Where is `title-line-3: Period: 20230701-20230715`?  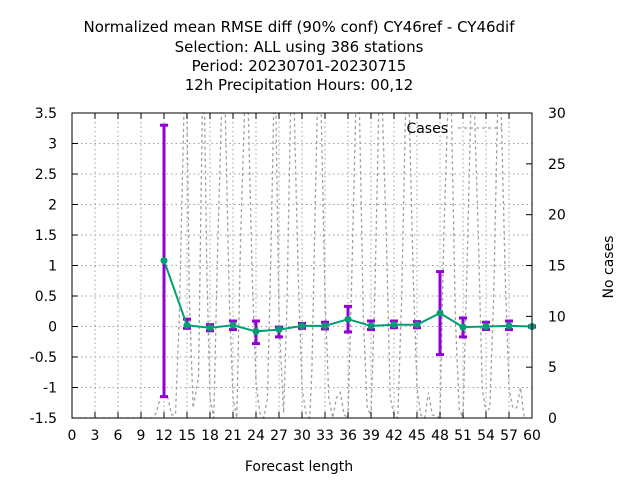 title-line-3: Period: 20230701-20230715 is located at coordinates (299, 66).